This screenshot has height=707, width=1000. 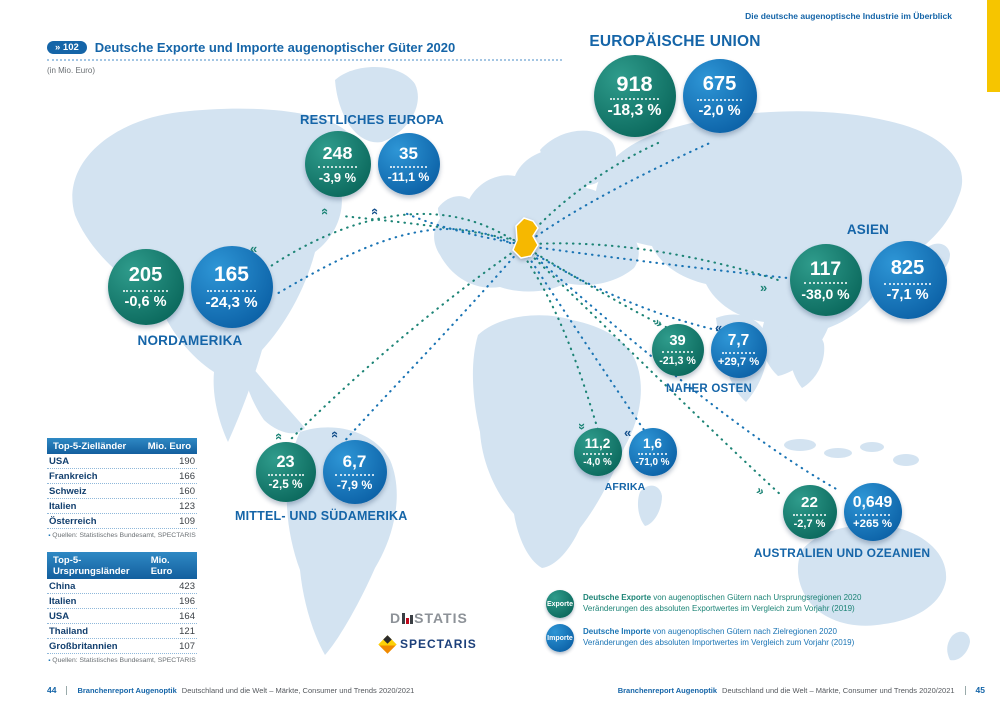 I want to click on destatis-logo: D STATIS, so click(x=429, y=618).